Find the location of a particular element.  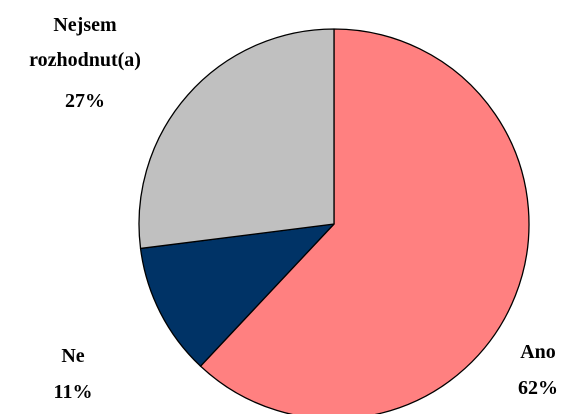

pie-slice-ne is located at coordinates (237, 295).